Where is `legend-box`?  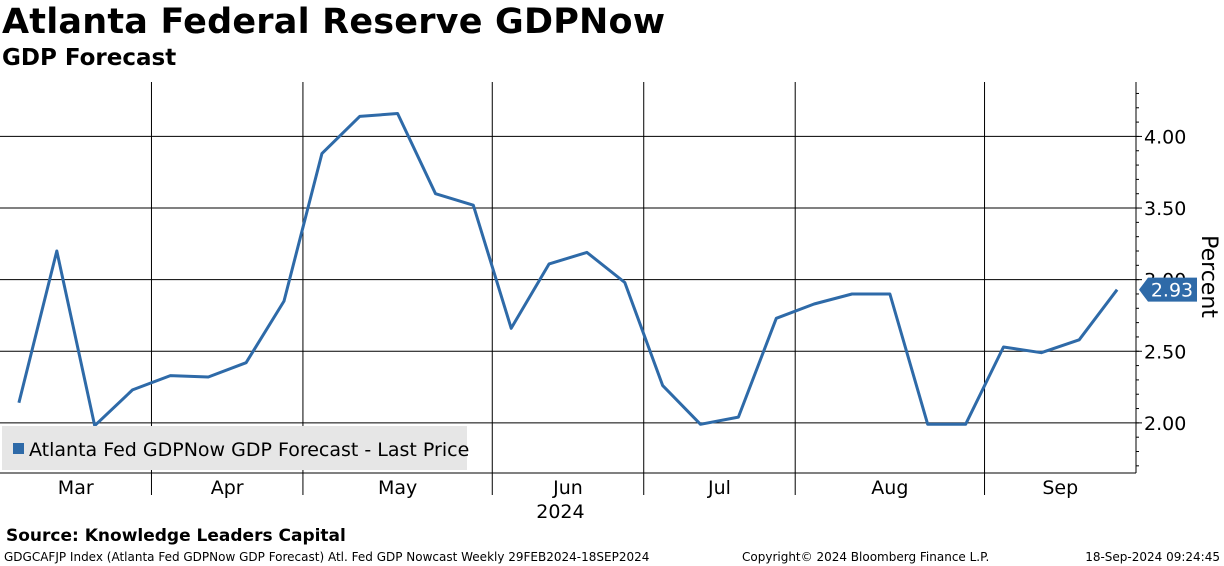 legend-box is located at coordinates (234, 448).